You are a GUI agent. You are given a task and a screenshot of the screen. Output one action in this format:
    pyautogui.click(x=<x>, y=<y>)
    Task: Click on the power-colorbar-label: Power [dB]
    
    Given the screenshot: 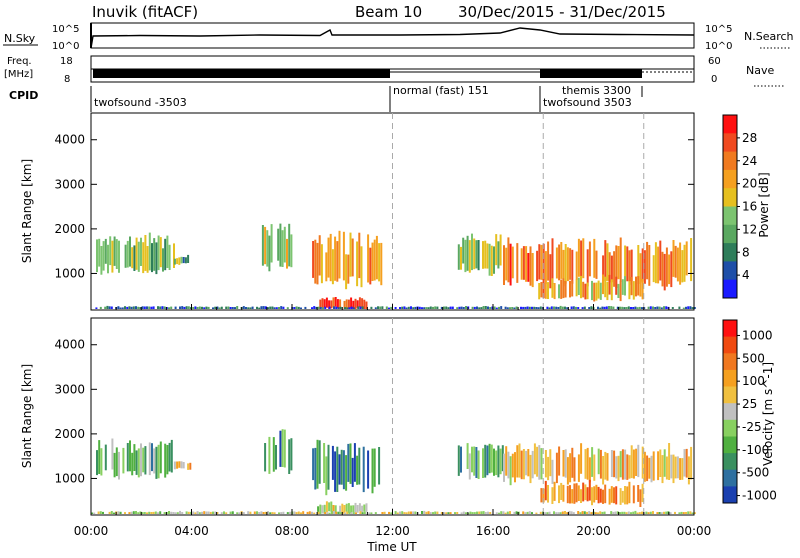 What is the action you would take?
    pyautogui.click(x=764, y=204)
    